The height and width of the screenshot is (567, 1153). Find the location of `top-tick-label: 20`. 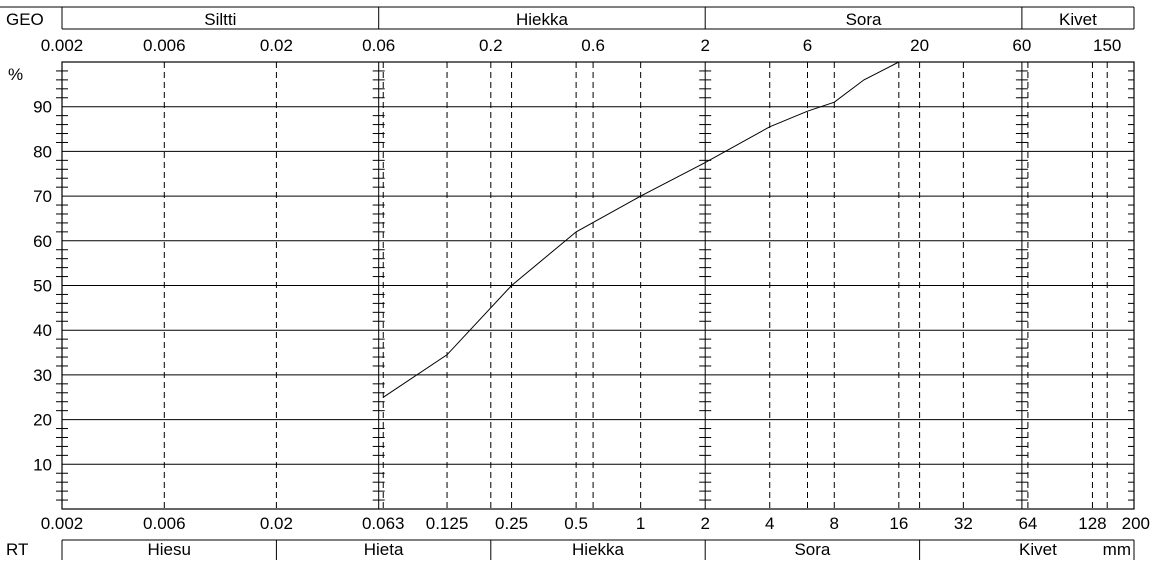

top-tick-label: 20 is located at coordinates (919, 45).